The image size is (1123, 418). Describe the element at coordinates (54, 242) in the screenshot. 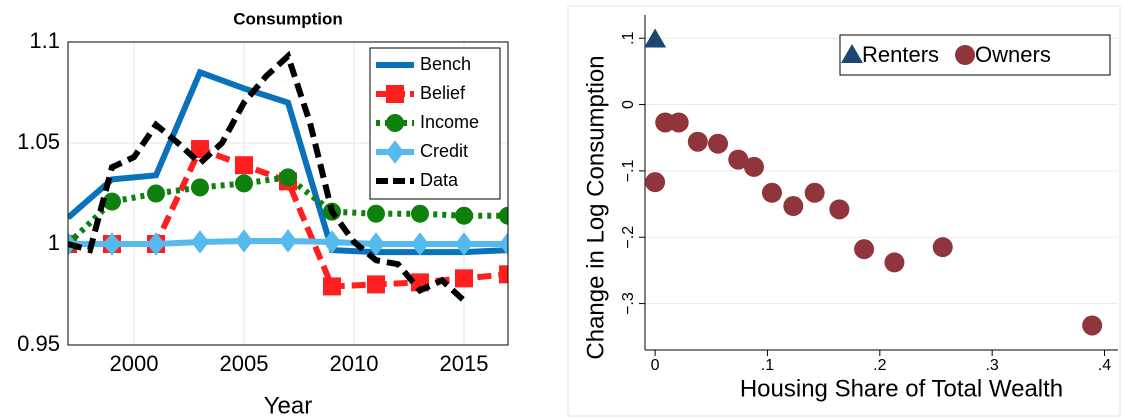

I see `y-tick-label: 1` at that location.